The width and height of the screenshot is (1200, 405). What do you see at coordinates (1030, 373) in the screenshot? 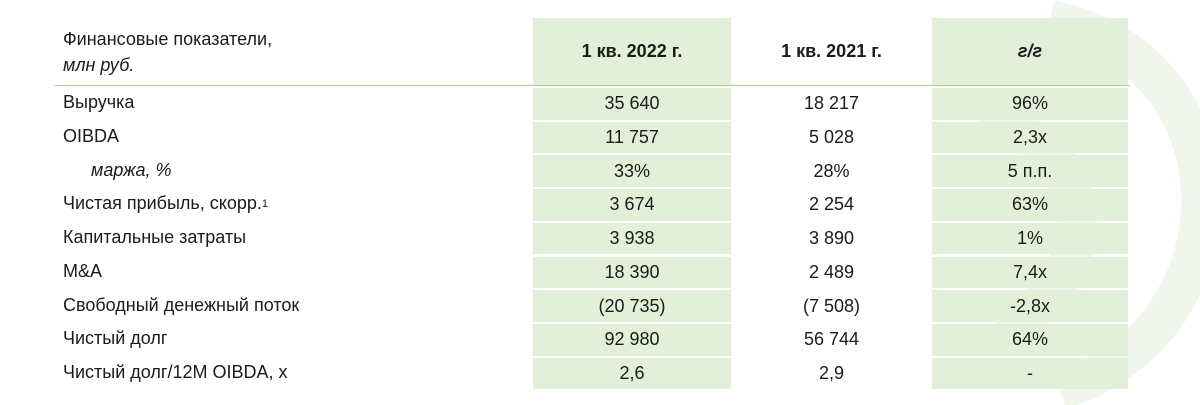
I see `table-cell: -` at bounding box center [1030, 373].